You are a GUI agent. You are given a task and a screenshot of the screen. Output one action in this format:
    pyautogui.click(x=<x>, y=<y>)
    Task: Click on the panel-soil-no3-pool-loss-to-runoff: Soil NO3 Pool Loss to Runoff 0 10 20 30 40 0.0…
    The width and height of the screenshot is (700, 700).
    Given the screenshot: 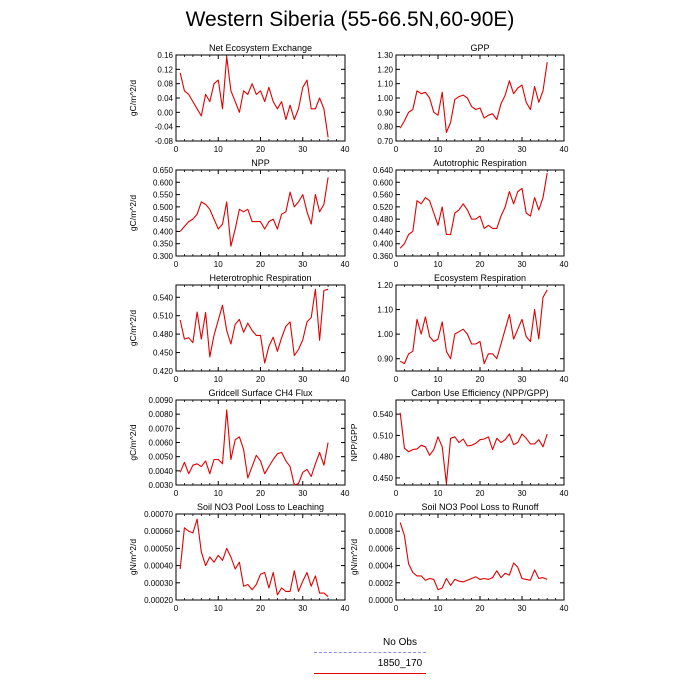 What is the action you would take?
    pyautogui.click(x=459, y=557)
    